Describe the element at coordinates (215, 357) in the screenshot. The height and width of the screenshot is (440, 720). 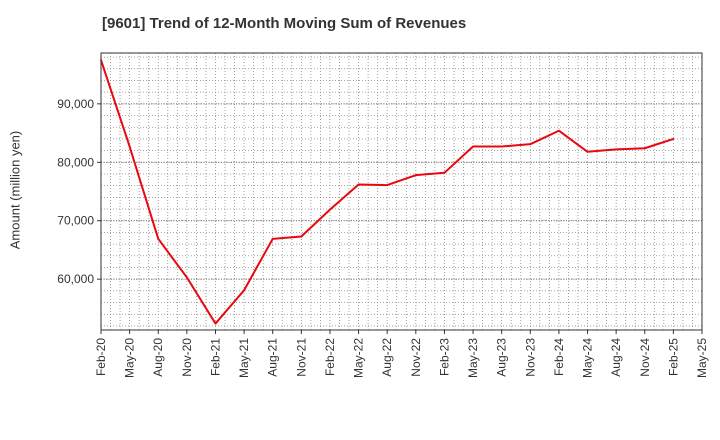
I see `x-tick-label: Feb-21` at that location.